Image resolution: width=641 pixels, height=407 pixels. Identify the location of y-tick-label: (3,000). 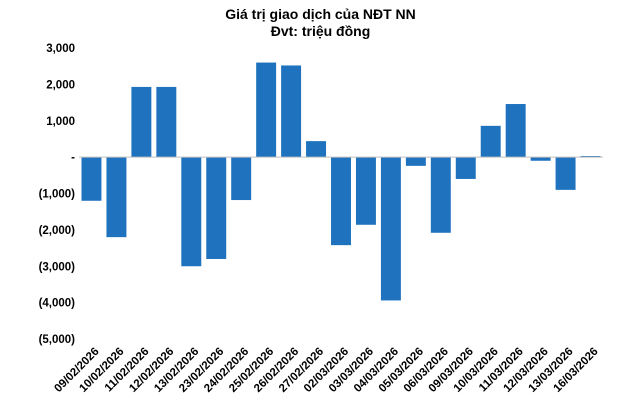
(57, 267).